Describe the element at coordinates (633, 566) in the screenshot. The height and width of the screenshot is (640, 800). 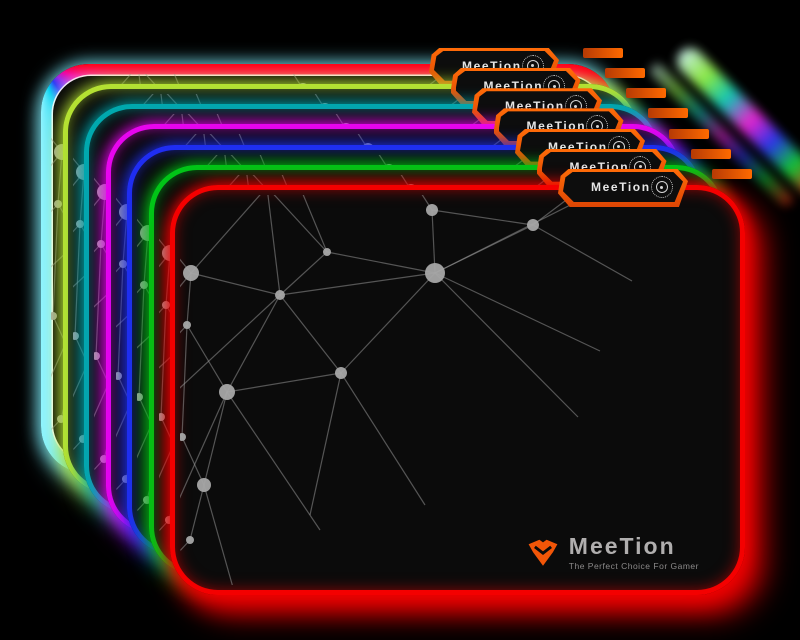
I see `brand-tagline: The Perfect Choice For Gamer` at that location.